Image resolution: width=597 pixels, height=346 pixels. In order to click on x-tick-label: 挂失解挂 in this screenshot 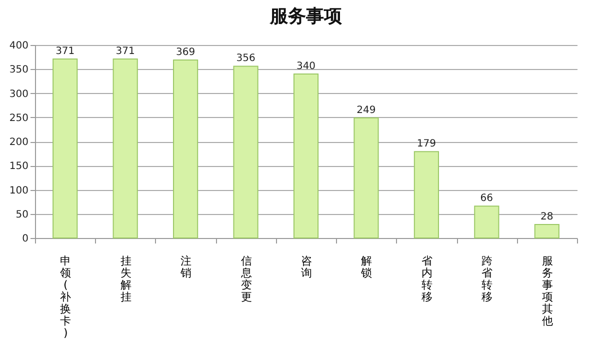, I will do `click(126, 279)`.